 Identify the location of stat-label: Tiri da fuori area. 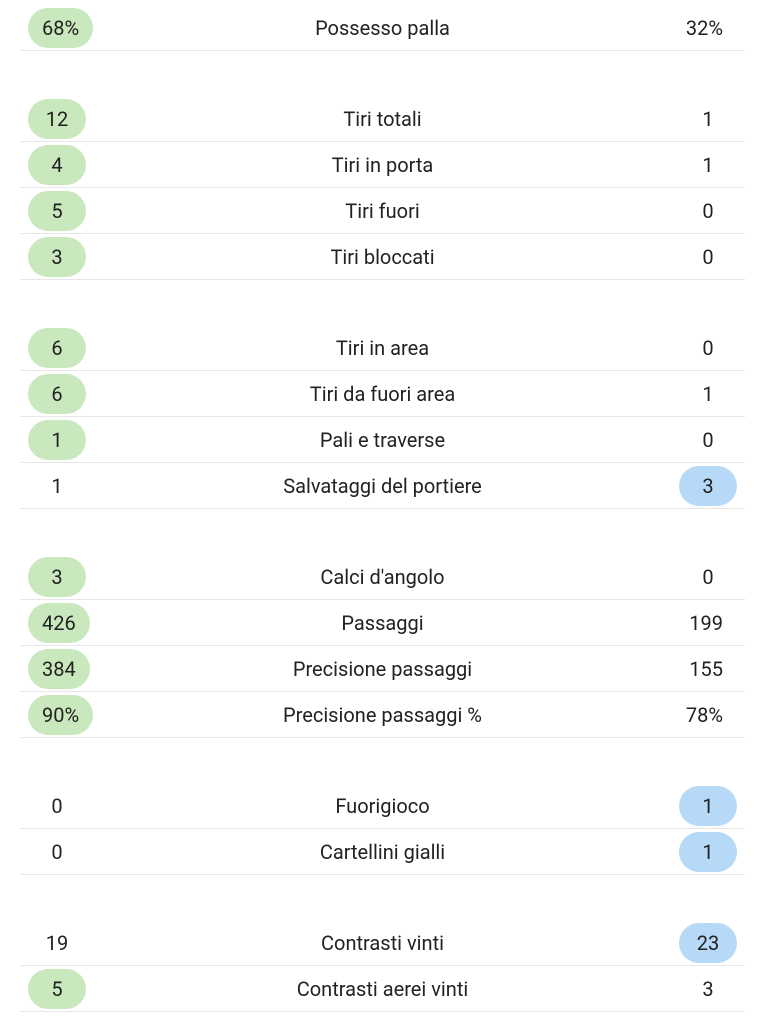
(382, 393).